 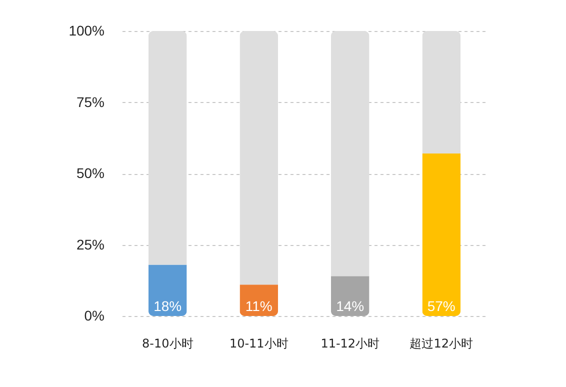 What do you see at coordinates (90, 244) in the screenshot?
I see `y-tick-label: 25%` at bounding box center [90, 244].